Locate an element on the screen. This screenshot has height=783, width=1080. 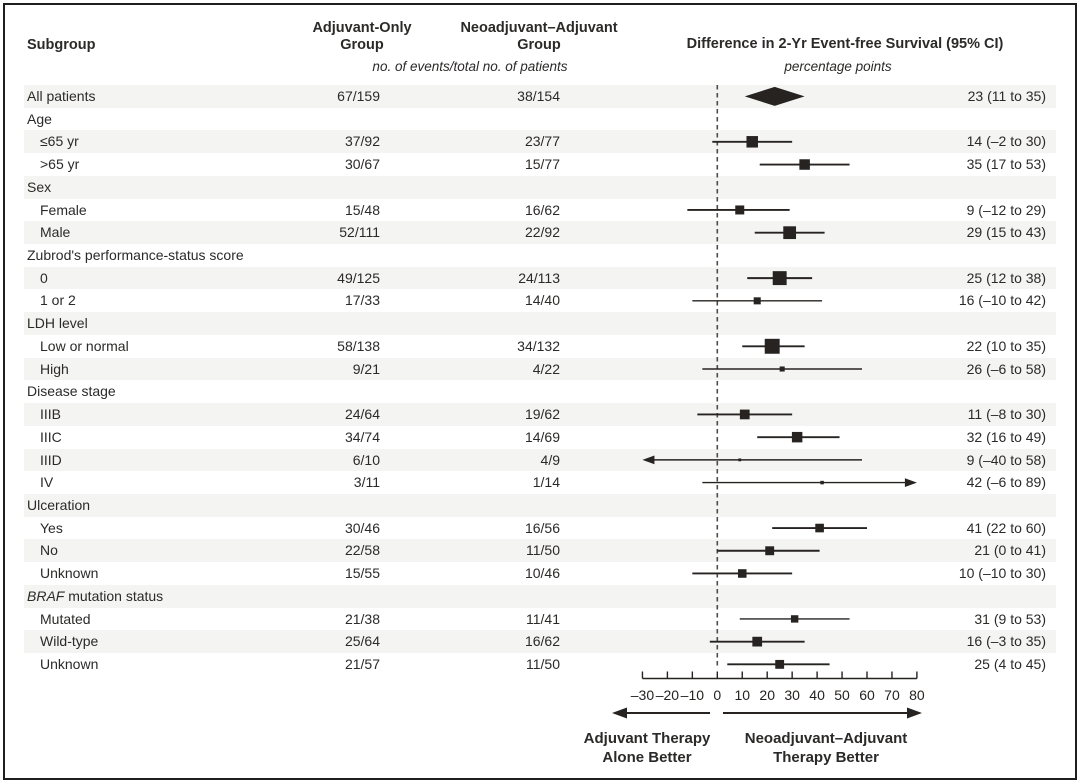
adjuvant-only-value: 24/64 is located at coordinates (362, 414).